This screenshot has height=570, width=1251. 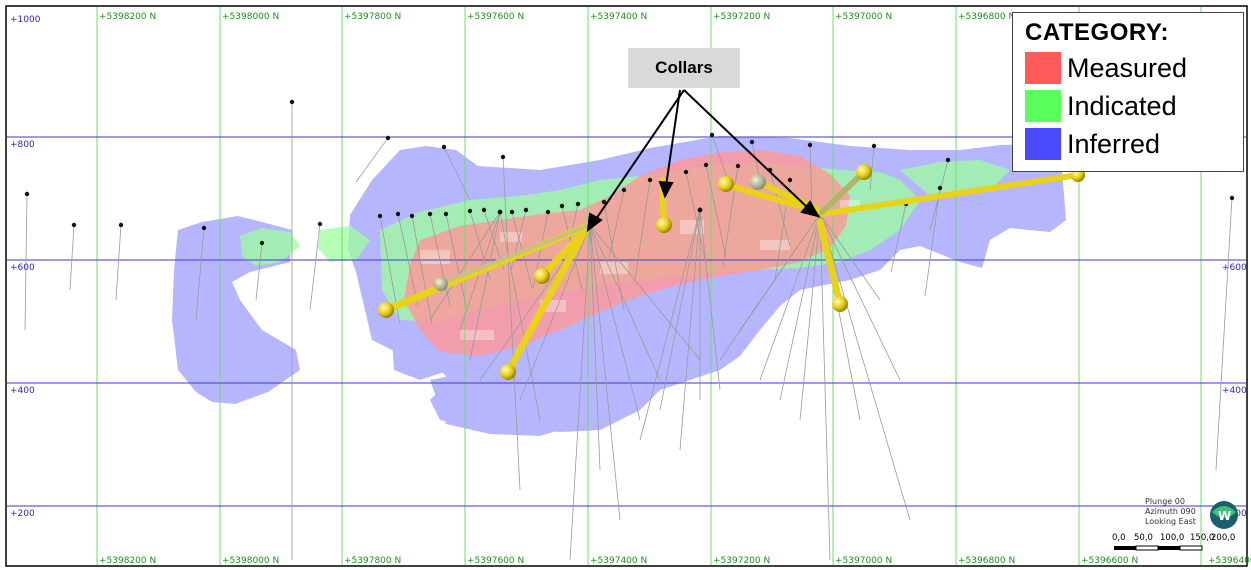 I want to click on legend-title: CATEGORY:, so click(x=1128, y=33).